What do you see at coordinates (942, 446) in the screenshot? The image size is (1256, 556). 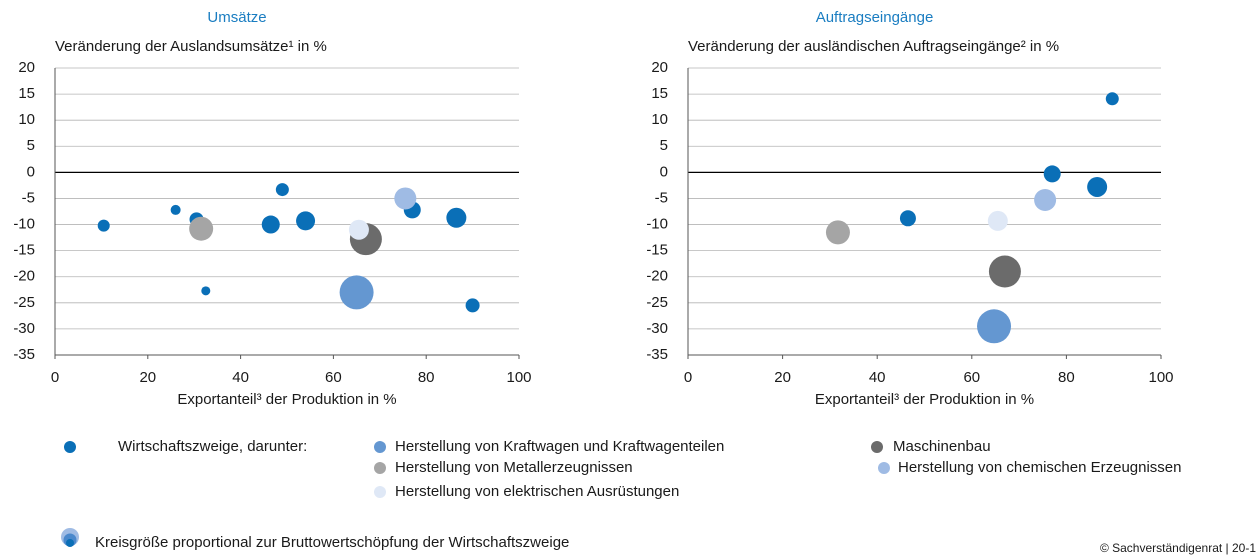 I see `legend-label: Maschinenbau` at bounding box center [942, 446].